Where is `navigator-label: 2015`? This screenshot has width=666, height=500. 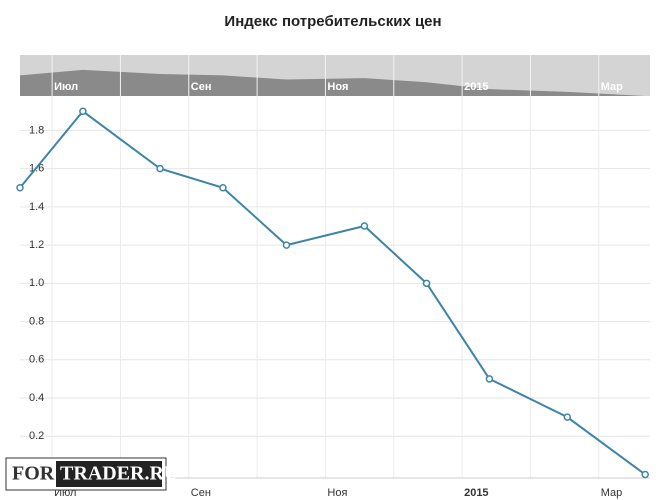 navigator-label: 2015 is located at coordinates (476, 87).